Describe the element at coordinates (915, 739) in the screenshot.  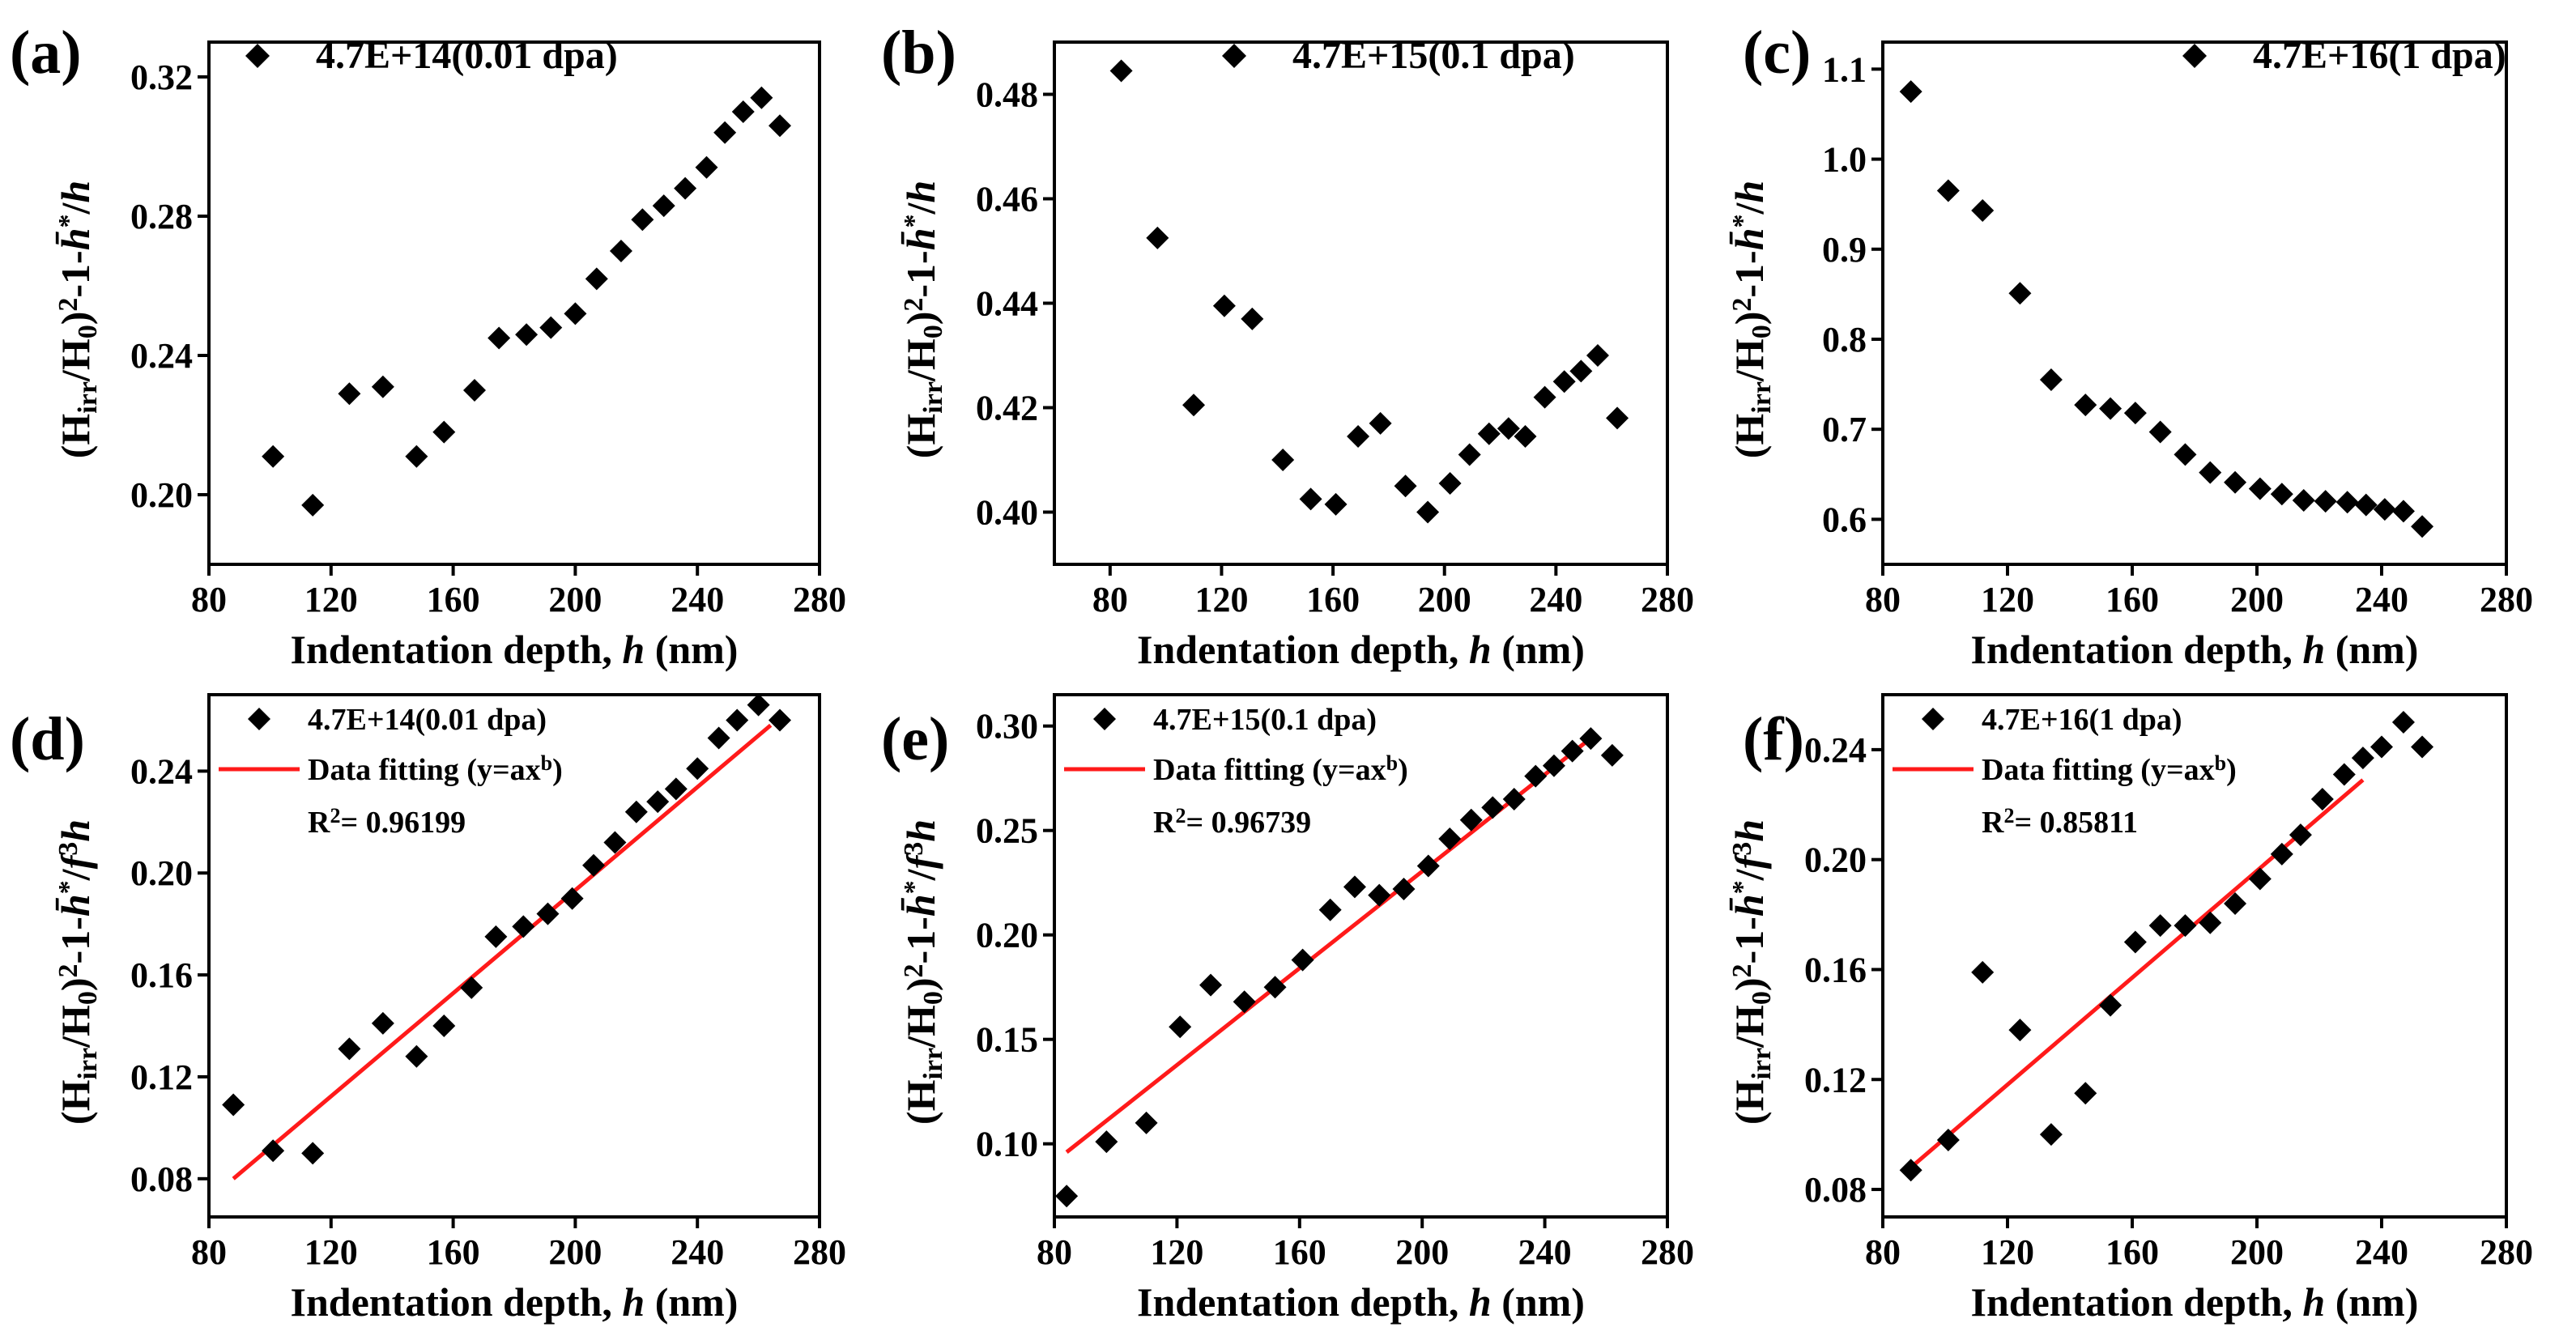
I see `panel-label: (e)` at that location.